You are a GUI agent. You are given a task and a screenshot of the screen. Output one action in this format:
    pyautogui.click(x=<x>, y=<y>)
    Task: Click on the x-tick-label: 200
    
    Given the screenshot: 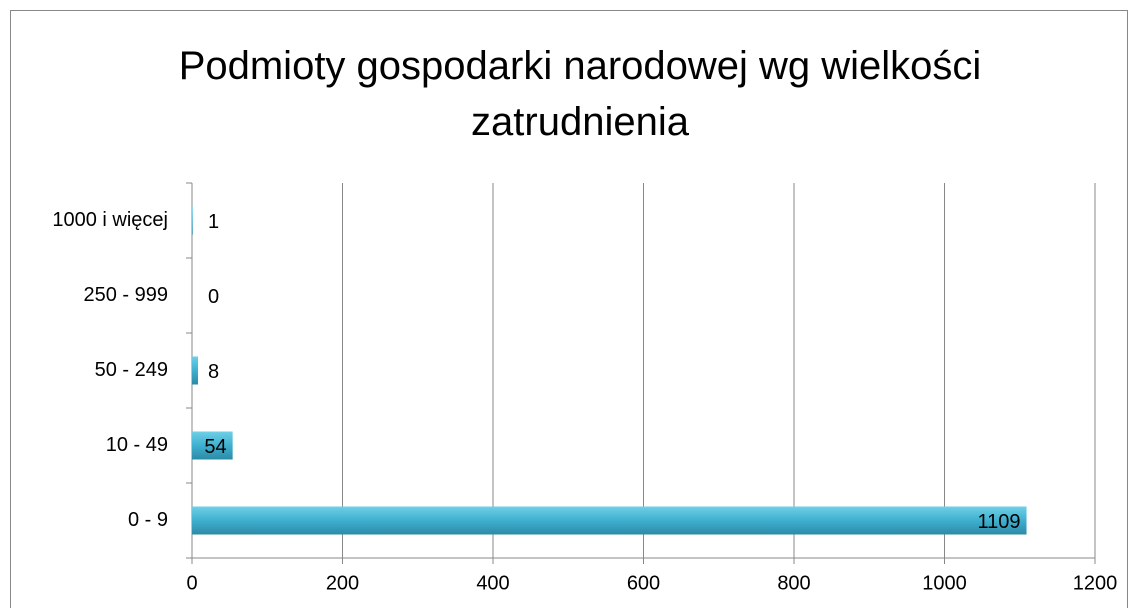 What is the action you would take?
    pyautogui.click(x=342, y=583)
    